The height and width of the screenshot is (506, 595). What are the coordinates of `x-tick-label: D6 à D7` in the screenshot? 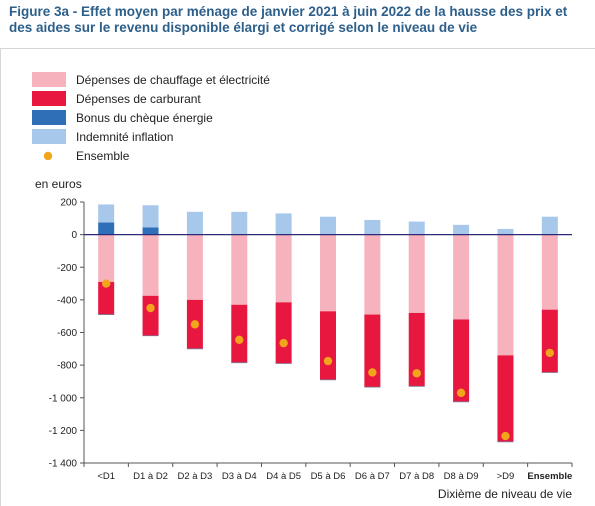 It's located at (372, 476).